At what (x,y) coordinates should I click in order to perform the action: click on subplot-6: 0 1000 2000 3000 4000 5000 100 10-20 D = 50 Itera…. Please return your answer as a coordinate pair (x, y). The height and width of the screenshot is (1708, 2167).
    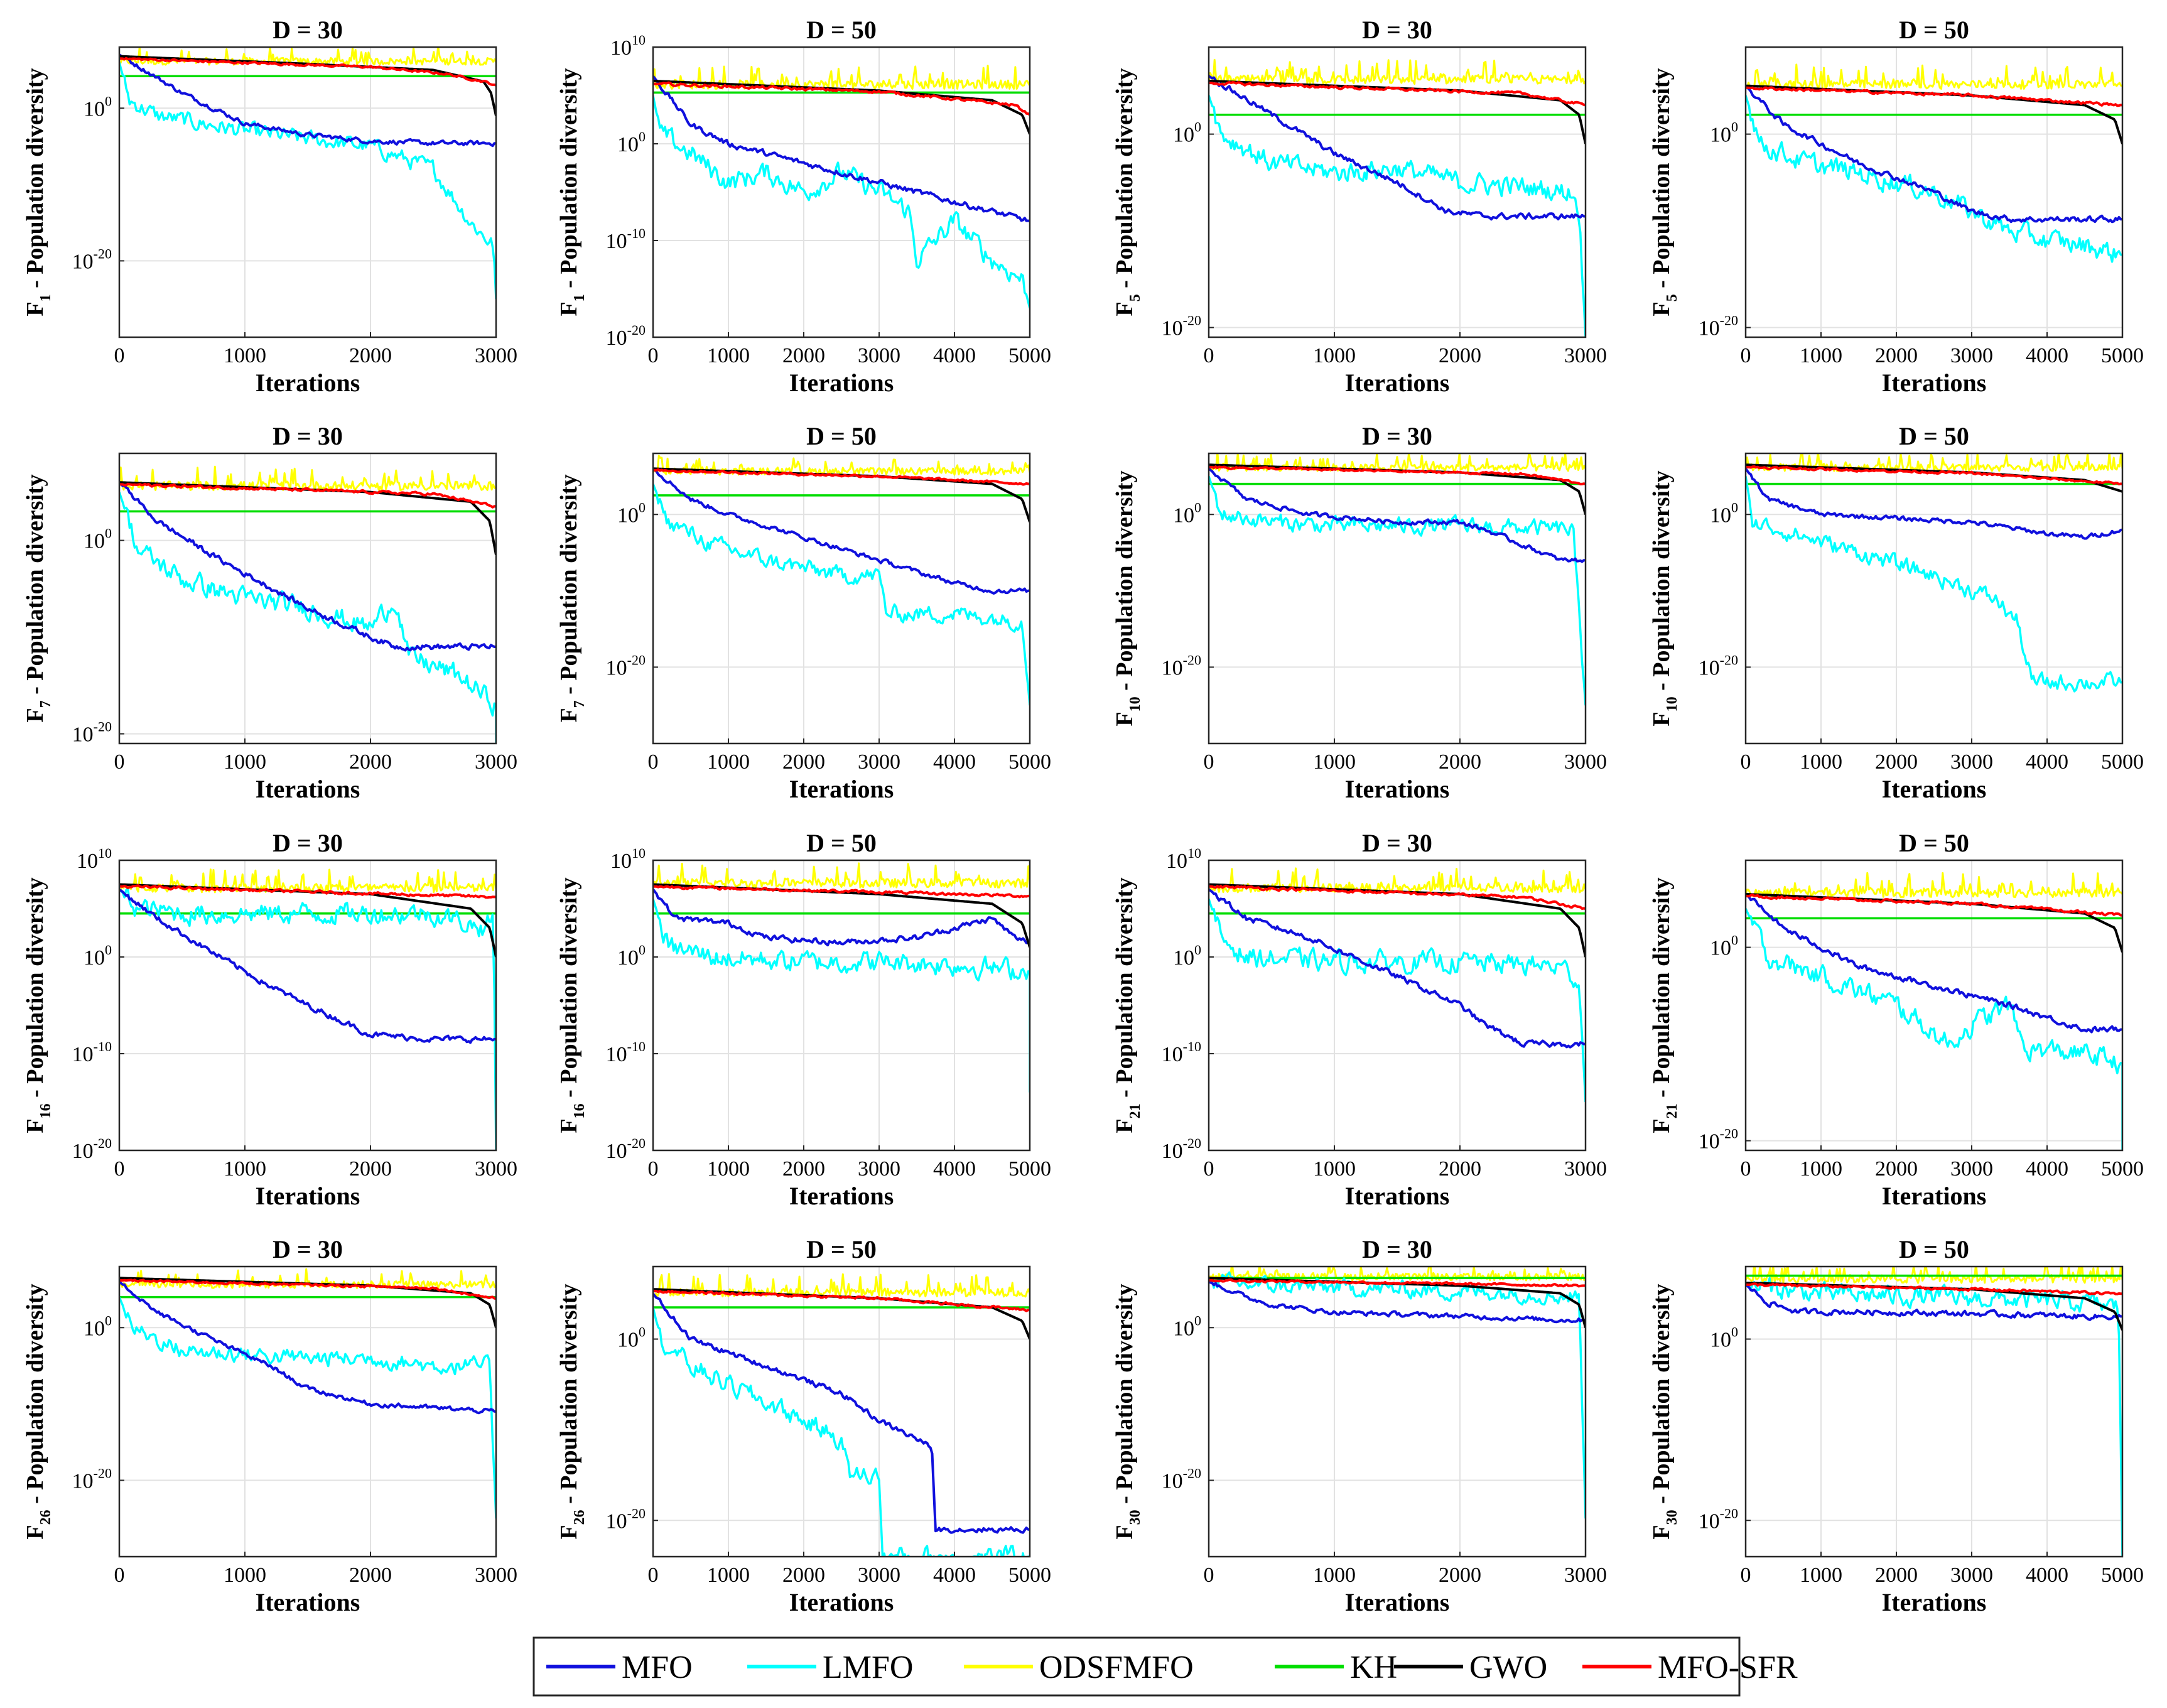
    Looking at the image, I should click on (803, 612).